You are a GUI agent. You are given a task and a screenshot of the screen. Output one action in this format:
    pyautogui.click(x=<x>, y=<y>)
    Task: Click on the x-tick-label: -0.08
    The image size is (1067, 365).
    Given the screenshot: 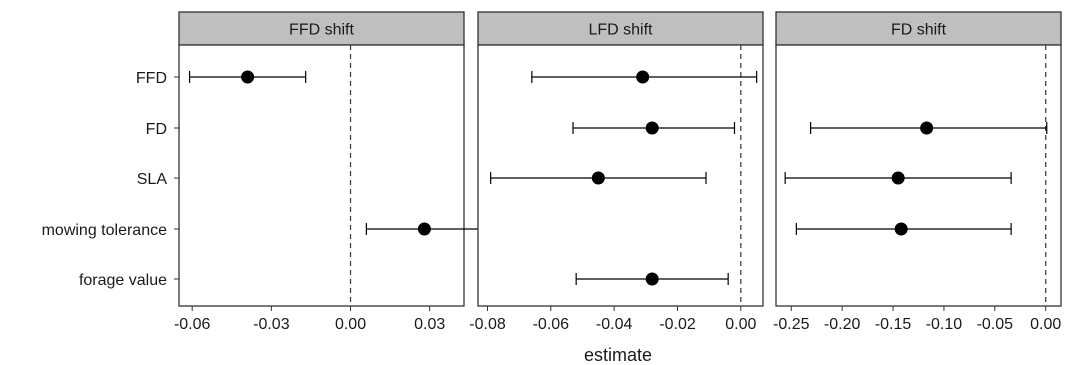 What is the action you would take?
    pyautogui.click(x=487, y=324)
    